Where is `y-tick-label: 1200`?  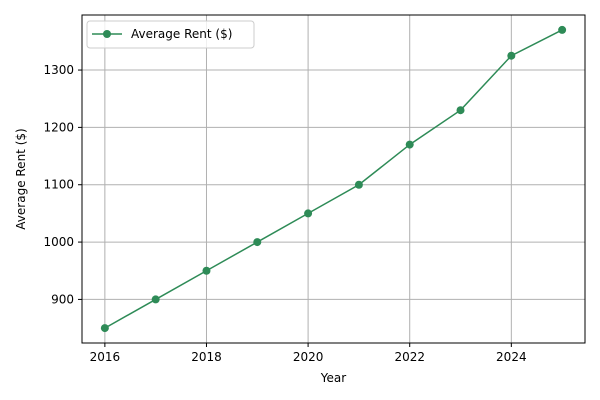 y-tick-label: 1200 is located at coordinates (58, 127).